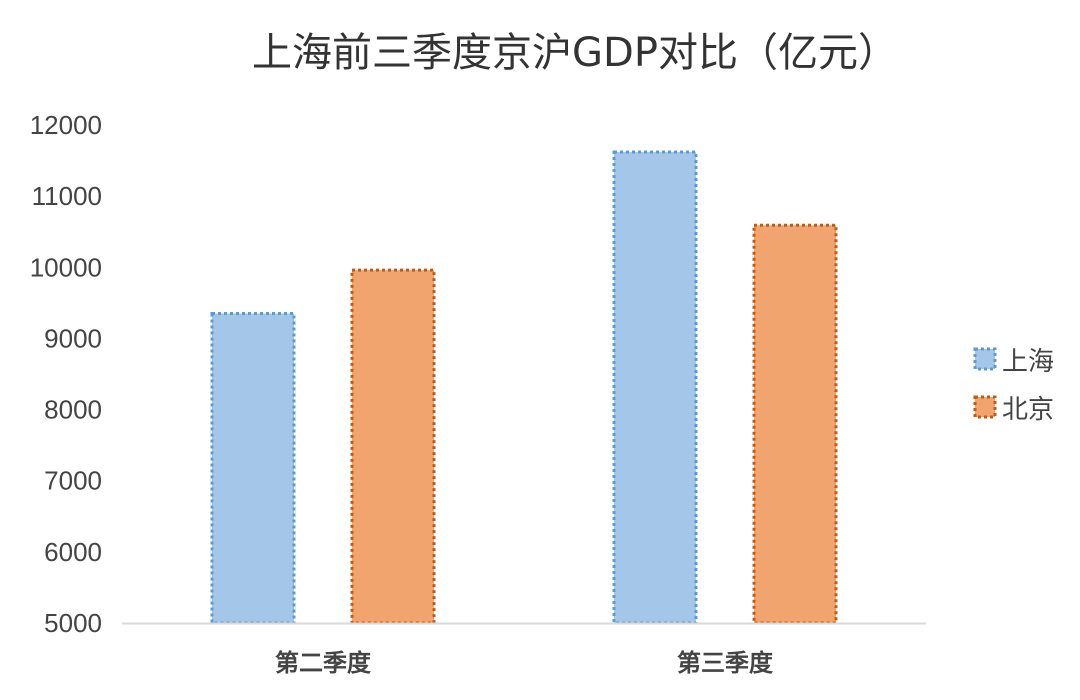 This screenshot has width=1080, height=700. What do you see at coordinates (73, 481) in the screenshot?
I see `y-tick-label: 7000` at bounding box center [73, 481].